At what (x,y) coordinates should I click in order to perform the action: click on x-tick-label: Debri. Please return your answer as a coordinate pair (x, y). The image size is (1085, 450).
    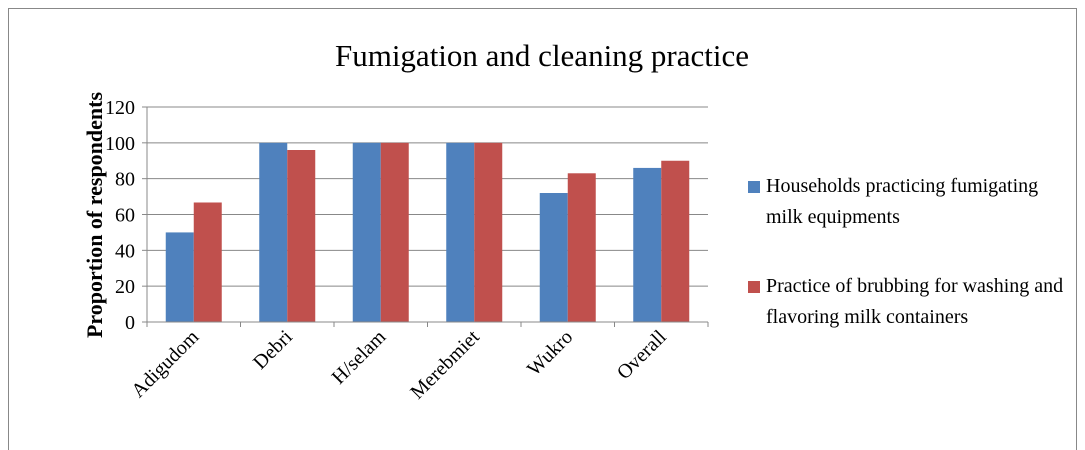
    Looking at the image, I should click on (273, 350).